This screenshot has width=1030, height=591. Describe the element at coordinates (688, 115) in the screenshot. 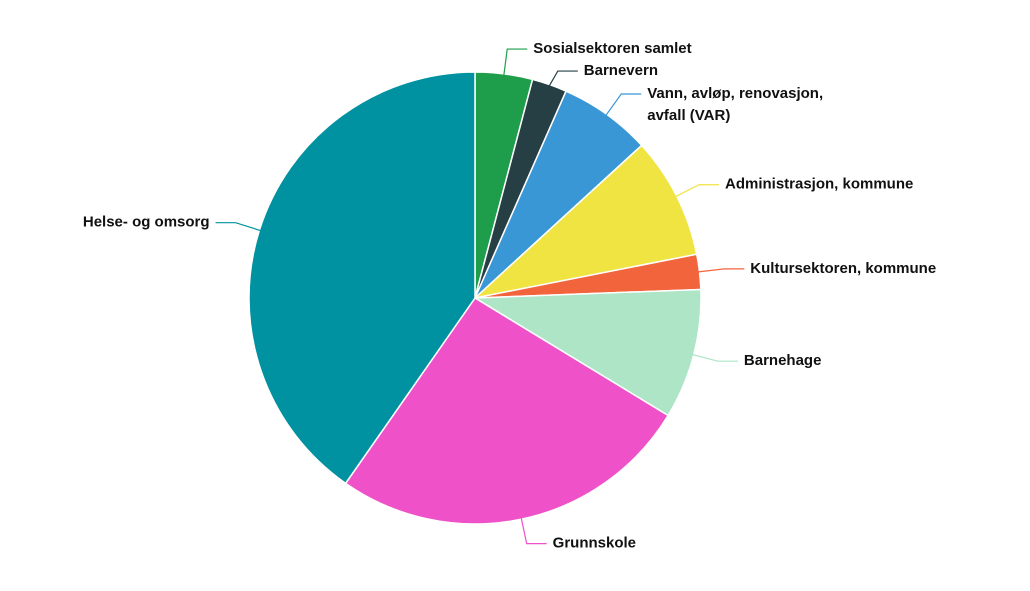

I see `label-line: avfall (VAR)` at that location.